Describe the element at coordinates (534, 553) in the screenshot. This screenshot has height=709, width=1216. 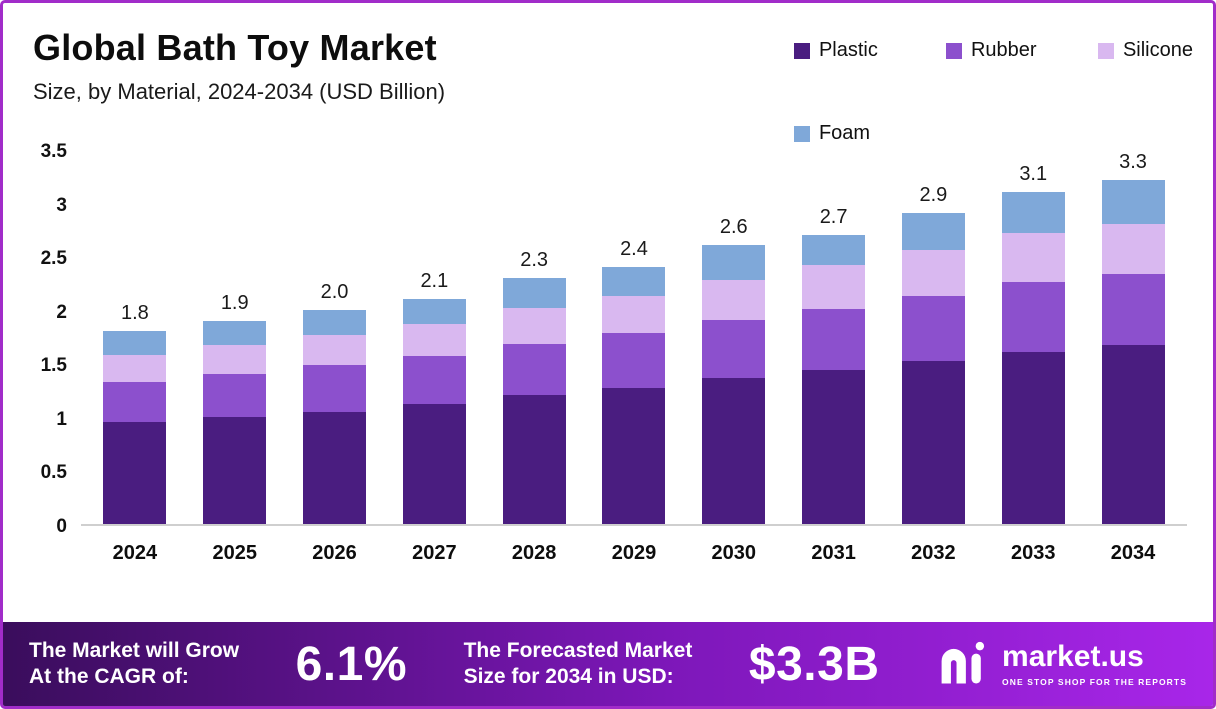
I see `x-axis-label: 2028` at that location.